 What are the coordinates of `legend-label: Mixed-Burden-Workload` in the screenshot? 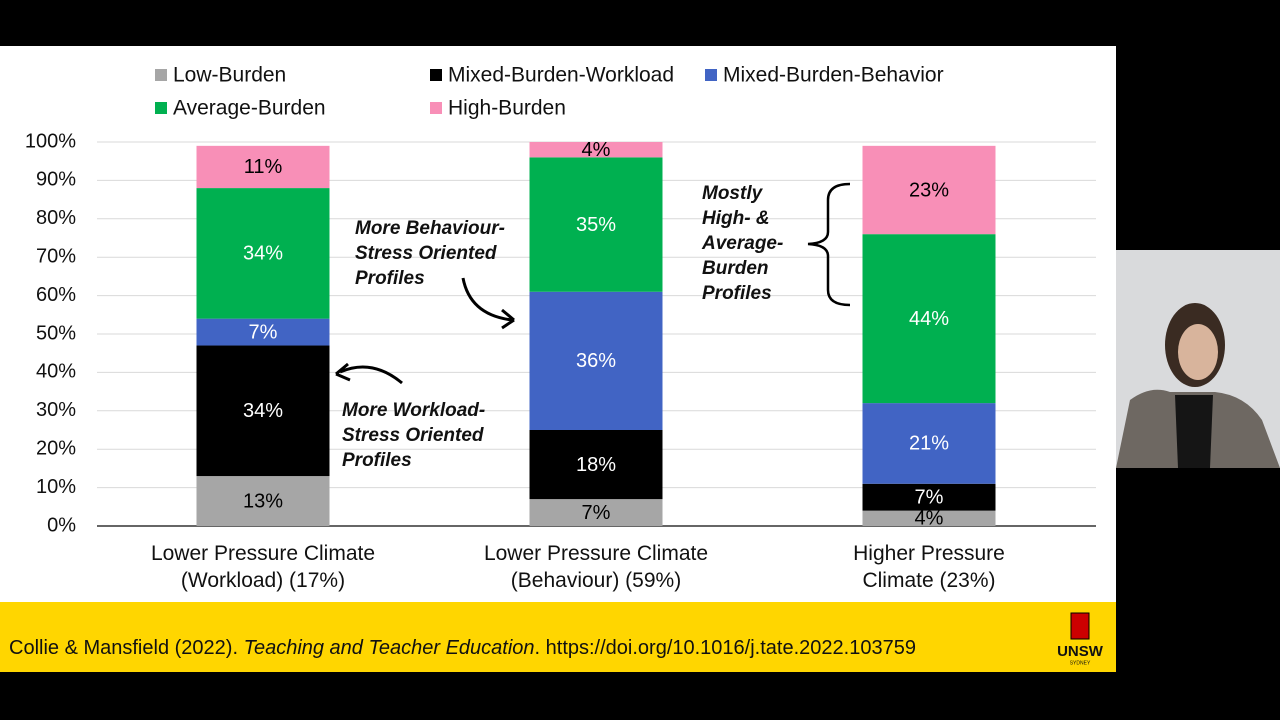 It's located at (561, 75).